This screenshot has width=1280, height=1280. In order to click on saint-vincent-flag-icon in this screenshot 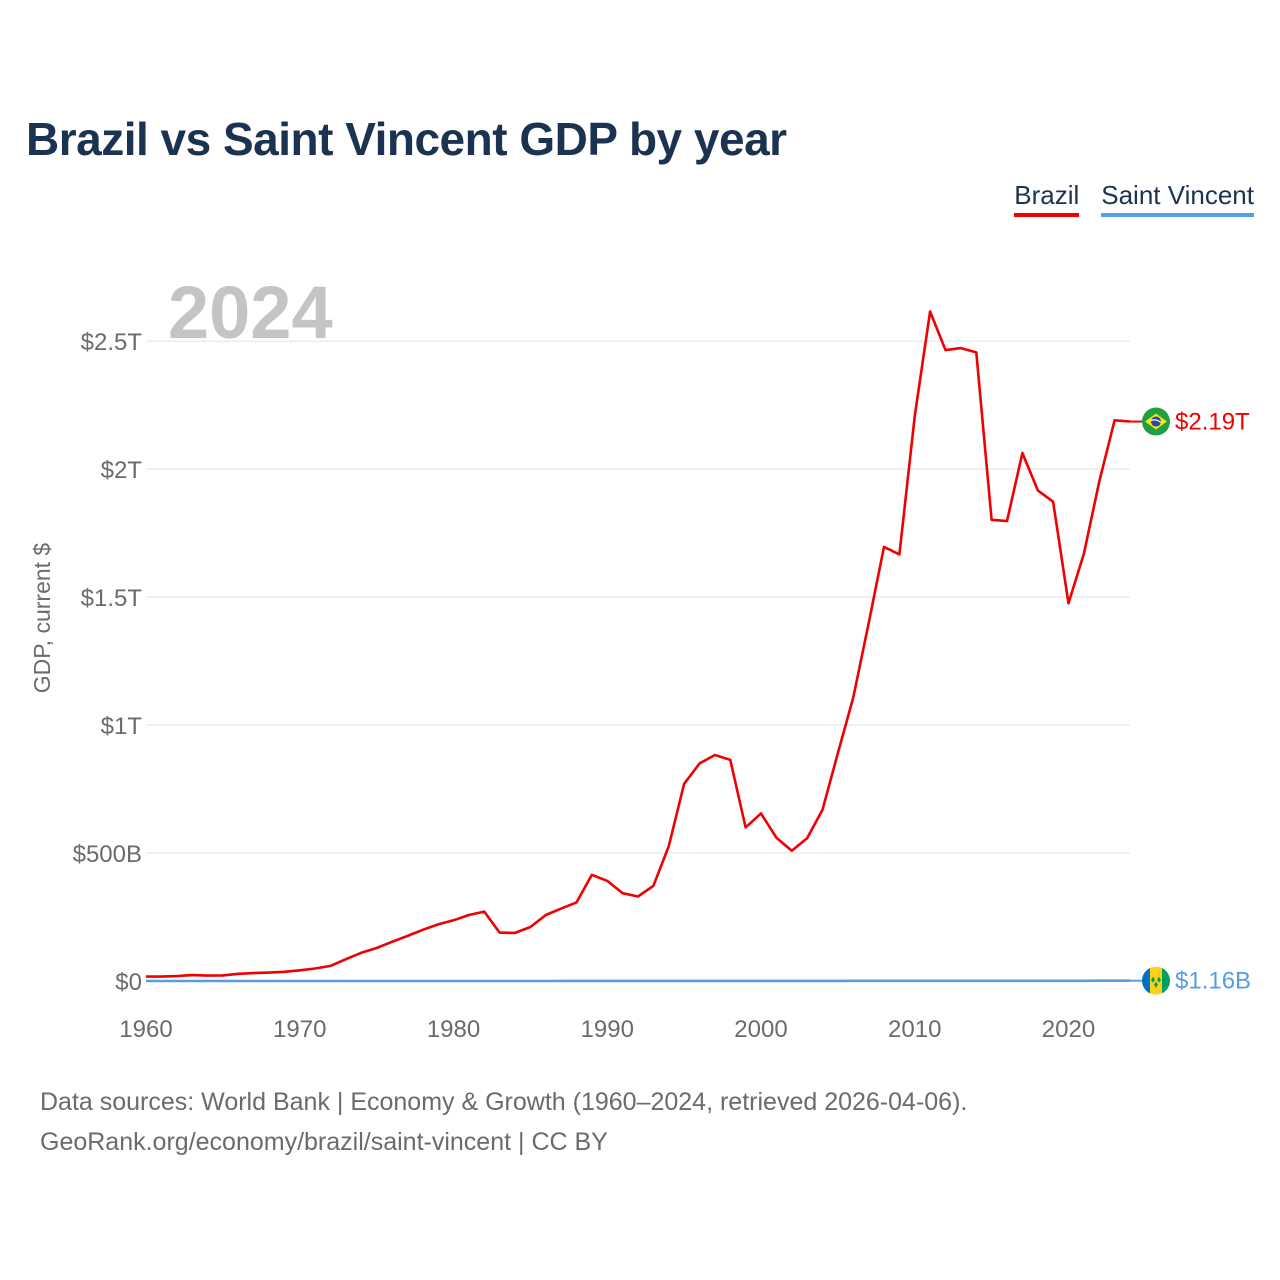, I will do `click(1156, 980)`.